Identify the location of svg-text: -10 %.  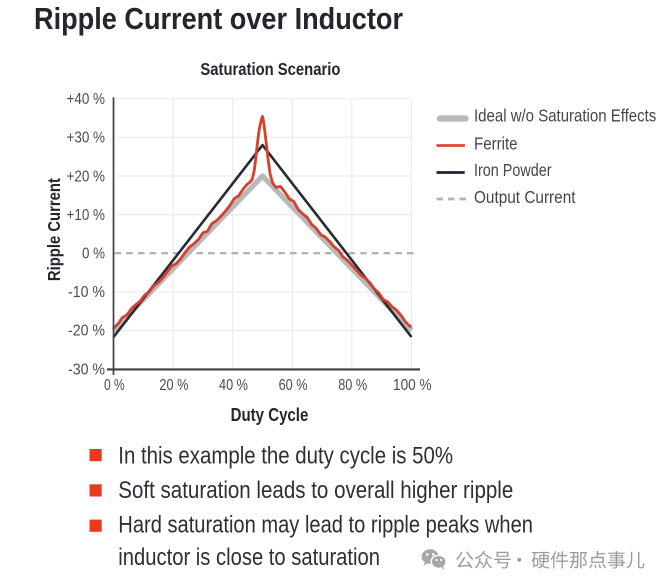
(86, 292).